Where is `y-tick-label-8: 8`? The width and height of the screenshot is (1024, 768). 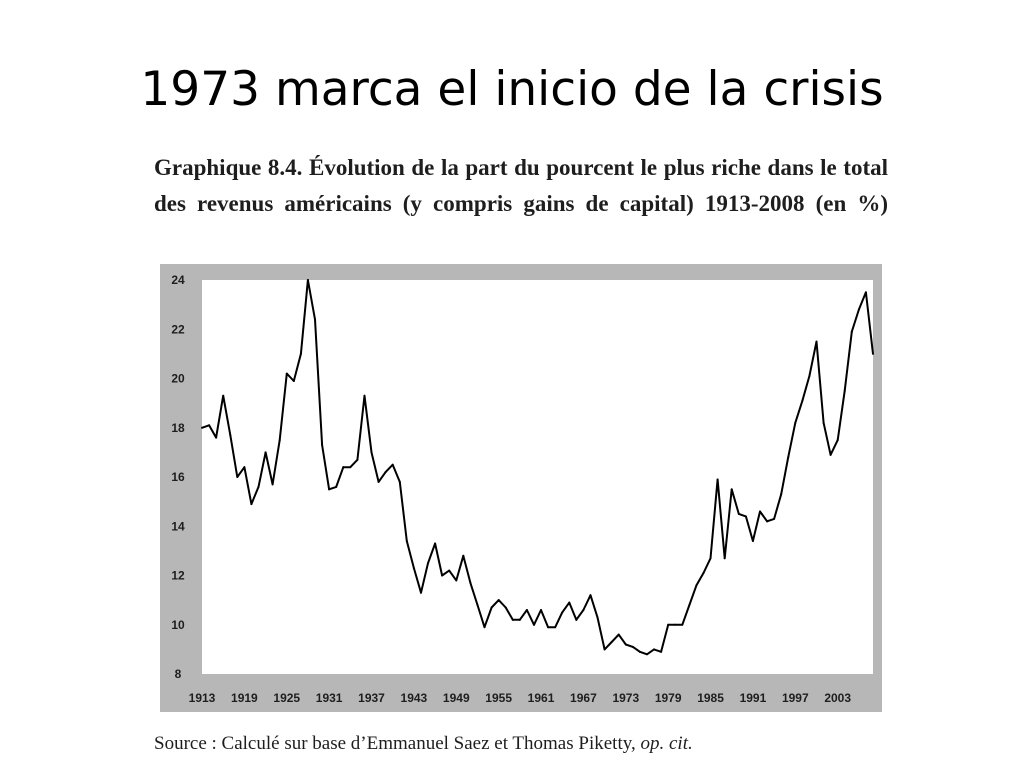
y-tick-label-8: 8 is located at coordinates (178, 674).